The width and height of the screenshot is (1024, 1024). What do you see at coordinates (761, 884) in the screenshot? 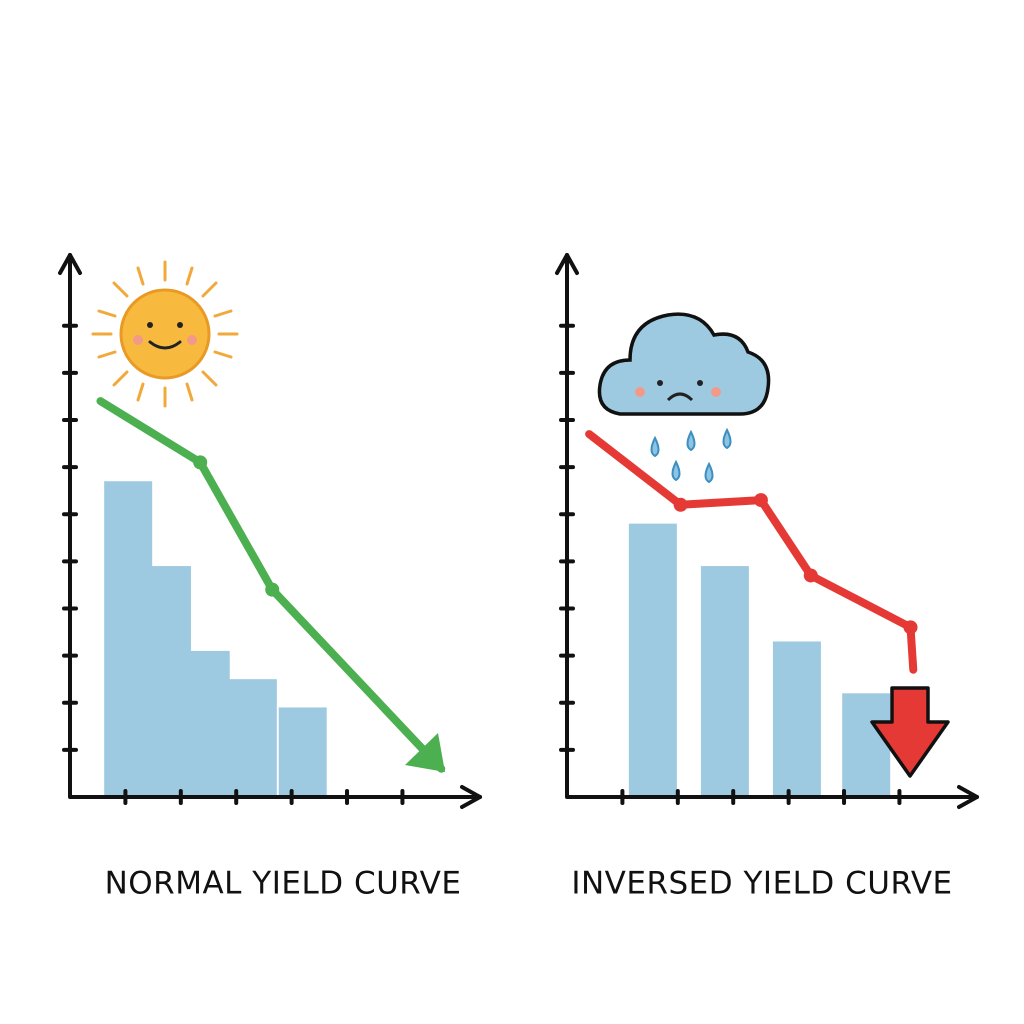
I see `chart-title: INVERSED YIELD CURVE` at bounding box center [761, 884].